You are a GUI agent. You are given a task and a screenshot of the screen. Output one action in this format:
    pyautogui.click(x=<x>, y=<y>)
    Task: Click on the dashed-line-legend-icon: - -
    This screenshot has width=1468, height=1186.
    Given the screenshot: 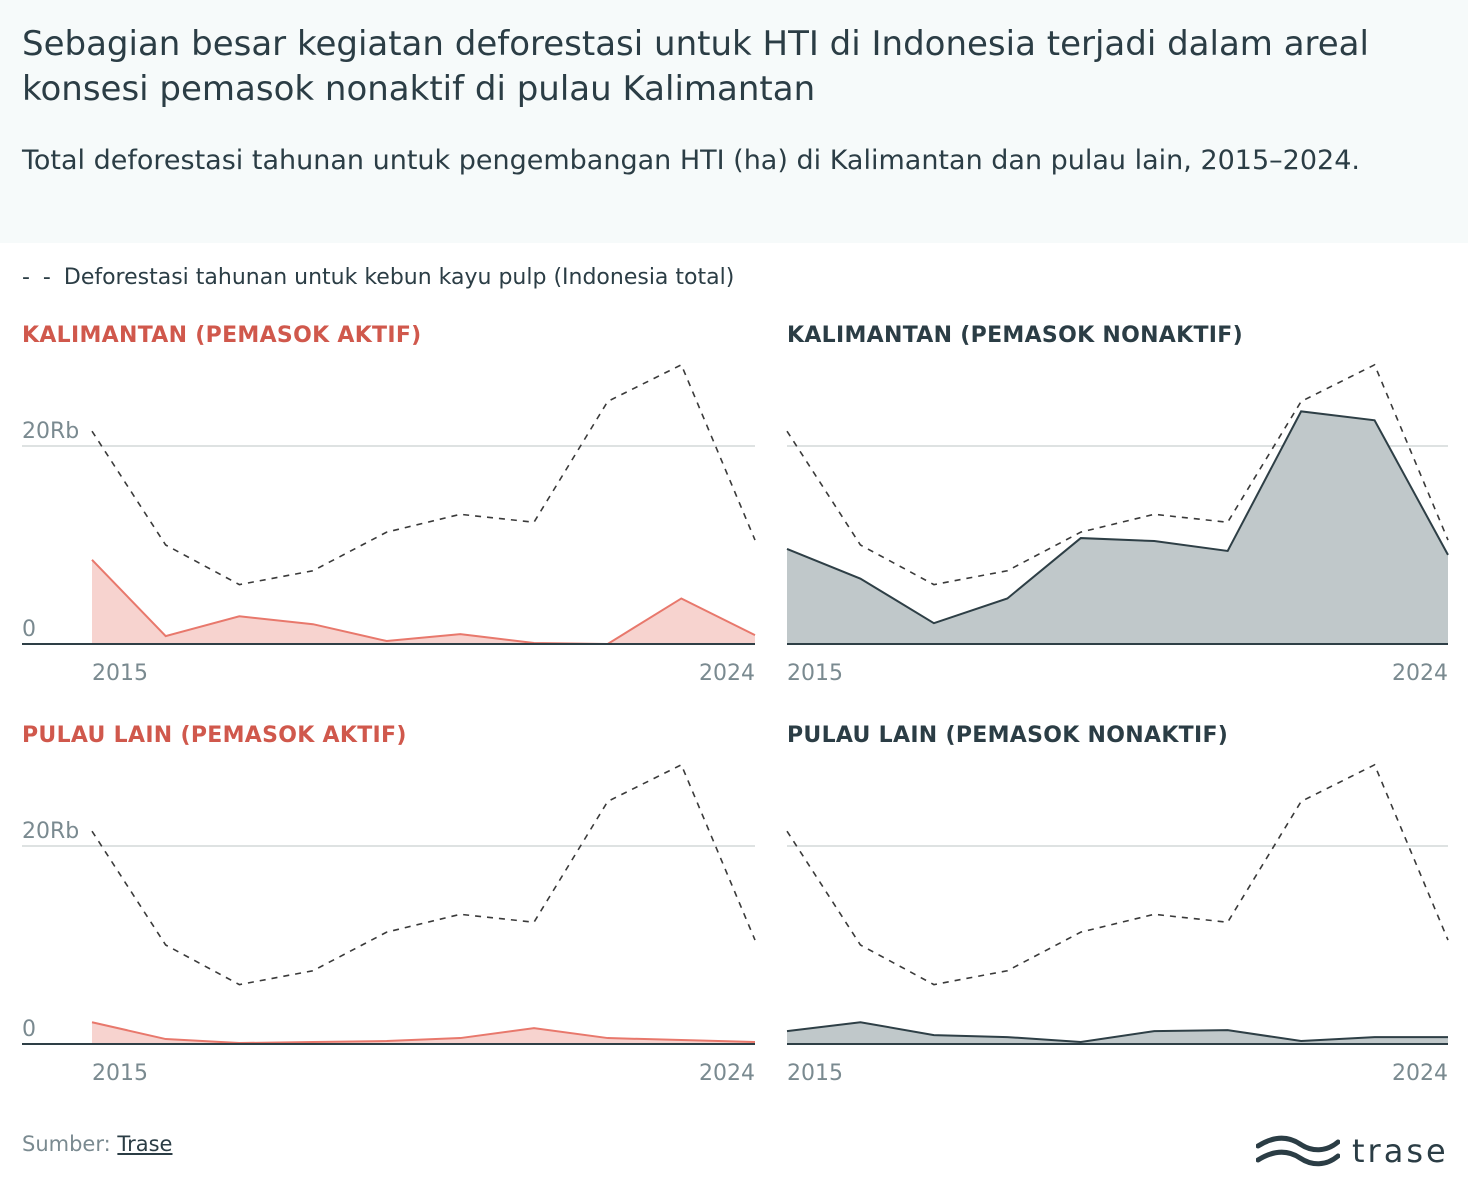 What is the action you would take?
    pyautogui.click(x=38, y=277)
    